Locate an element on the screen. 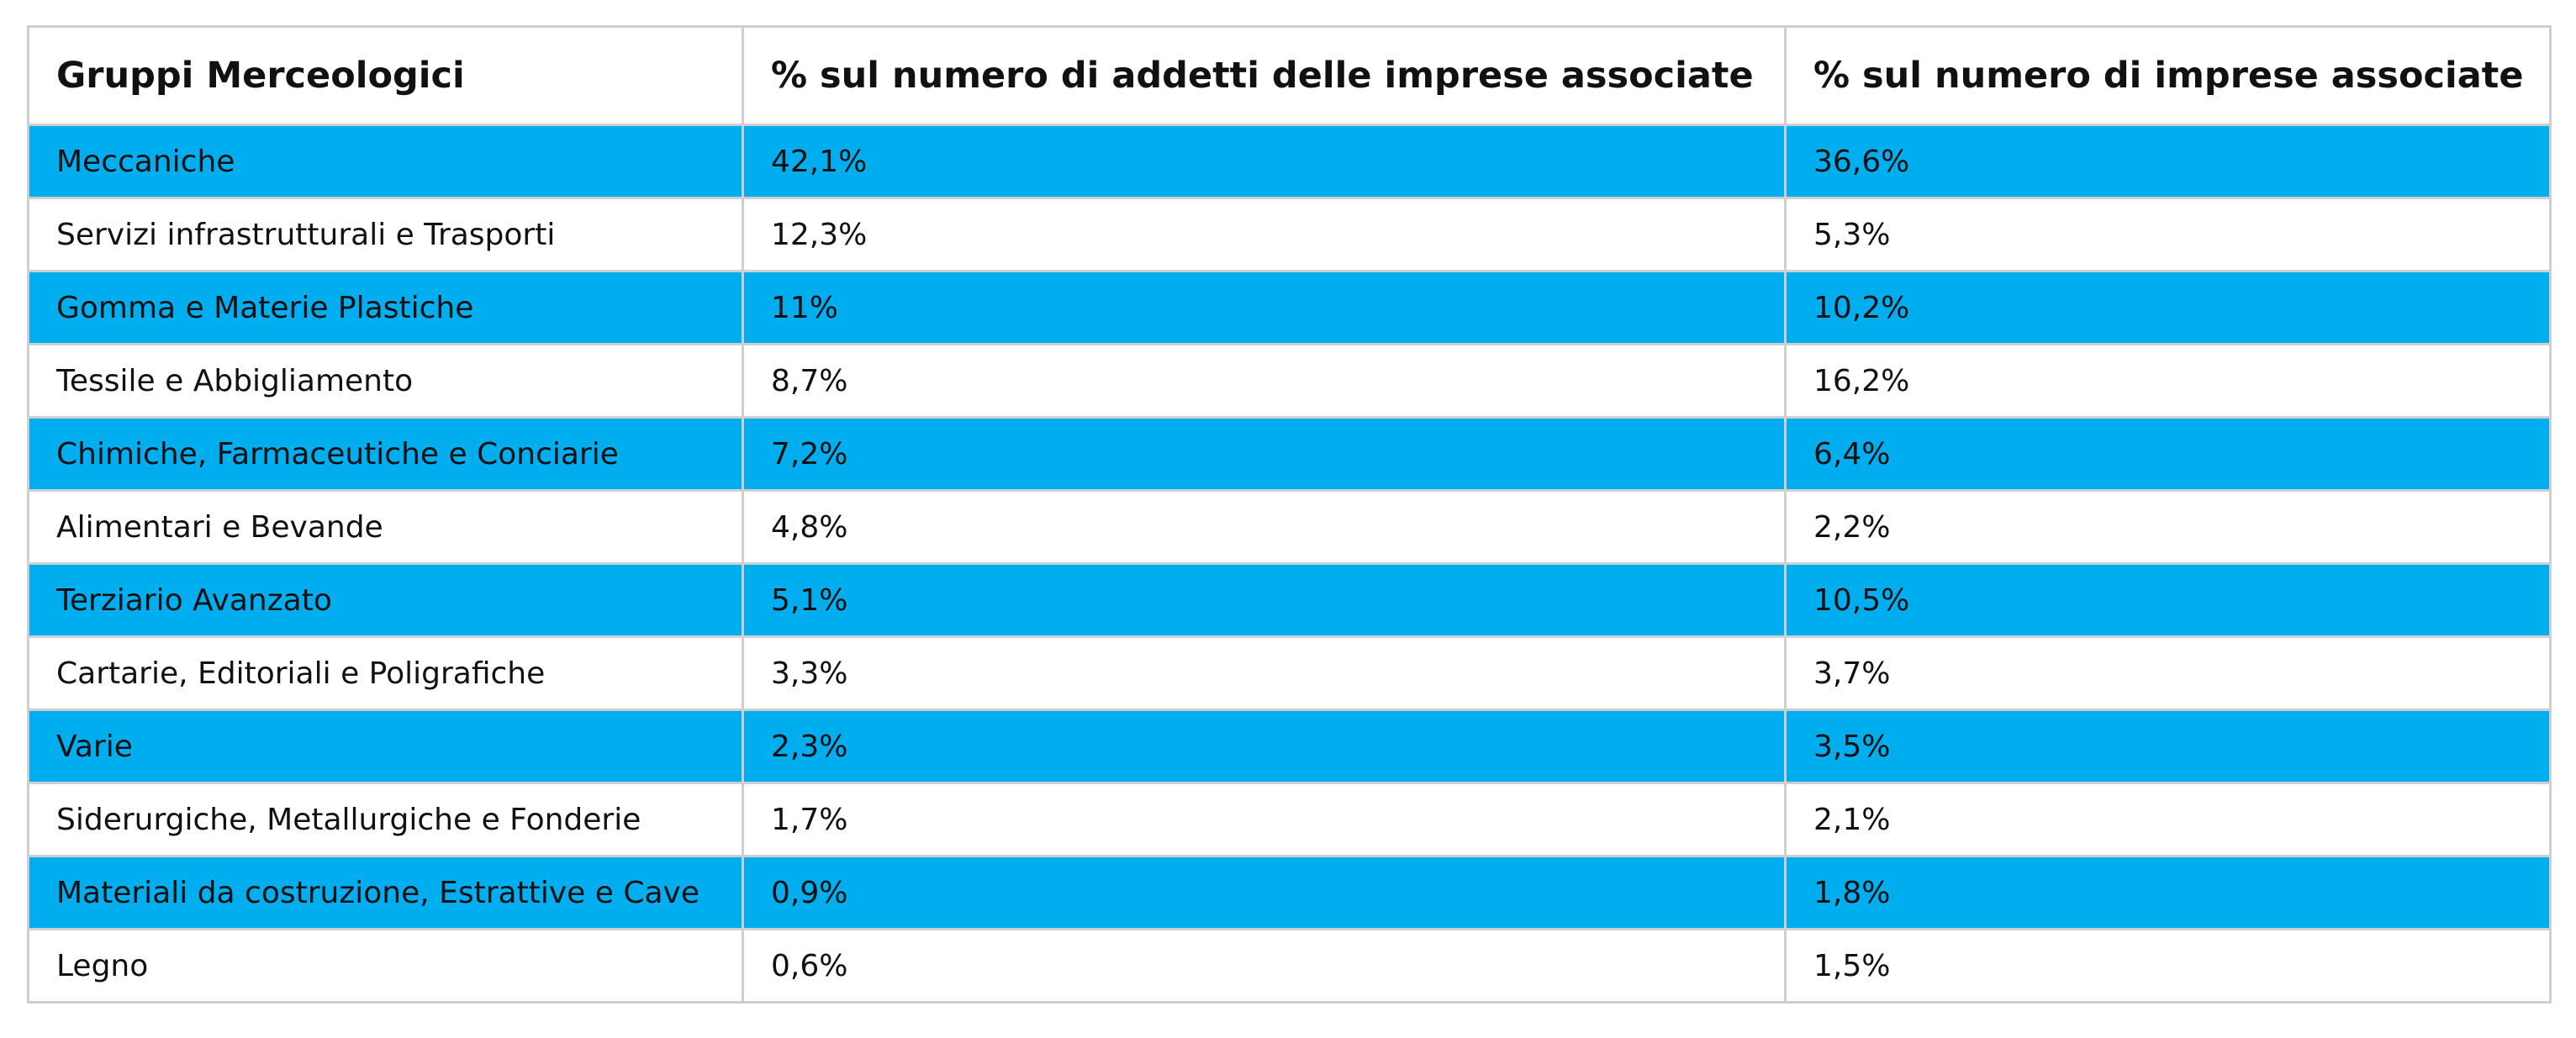 This screenshot has height=1038, width=2576. sector-name-cell: Legno is located at coordinates (385, 966).